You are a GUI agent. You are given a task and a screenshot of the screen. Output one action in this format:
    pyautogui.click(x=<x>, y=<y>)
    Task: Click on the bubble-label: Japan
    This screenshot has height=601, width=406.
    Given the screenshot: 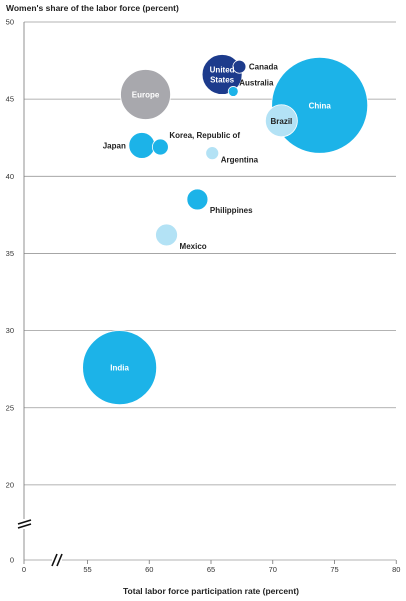 What is the action you would take?
    pyautogui.click(x=114, y=145)
    